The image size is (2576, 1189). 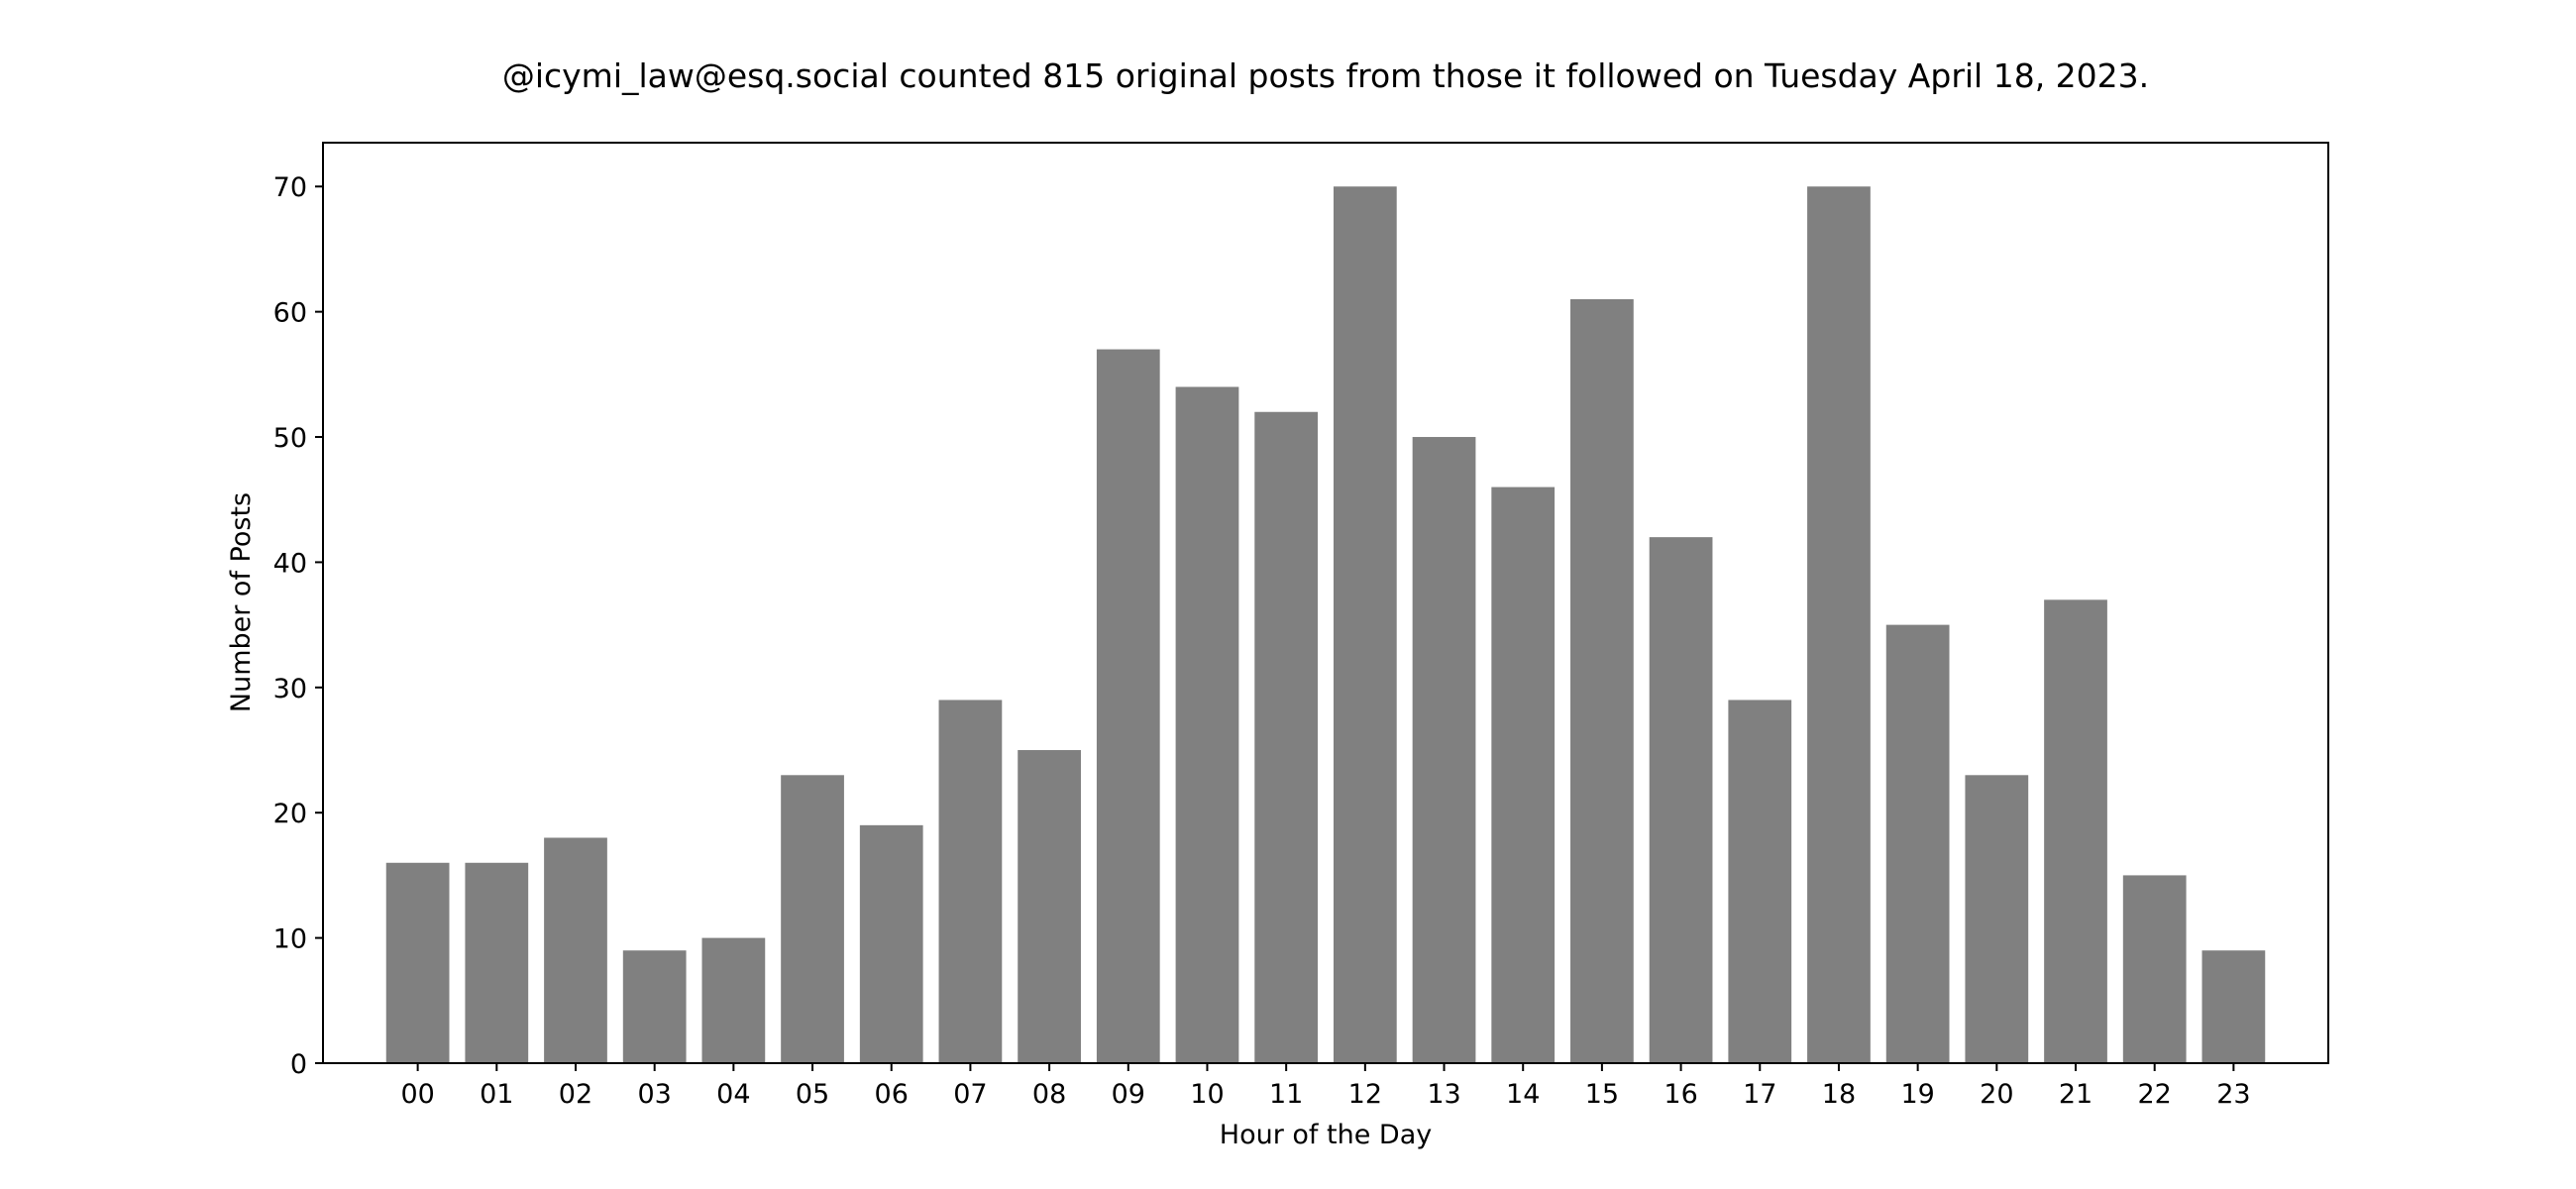 What do you see at coordinates (290, 563) in the screenshot?
I see `y-tick-label: 40` at bounding box center [290, 563].